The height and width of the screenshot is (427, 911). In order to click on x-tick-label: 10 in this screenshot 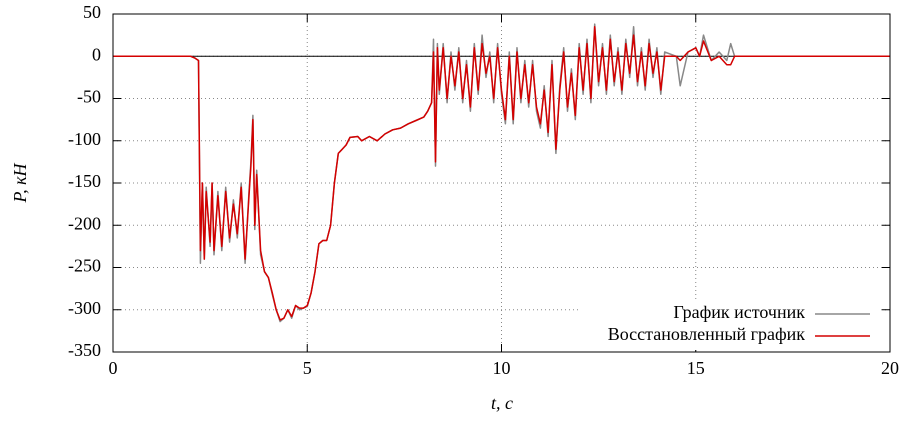, I will do `click(502, 368)`.